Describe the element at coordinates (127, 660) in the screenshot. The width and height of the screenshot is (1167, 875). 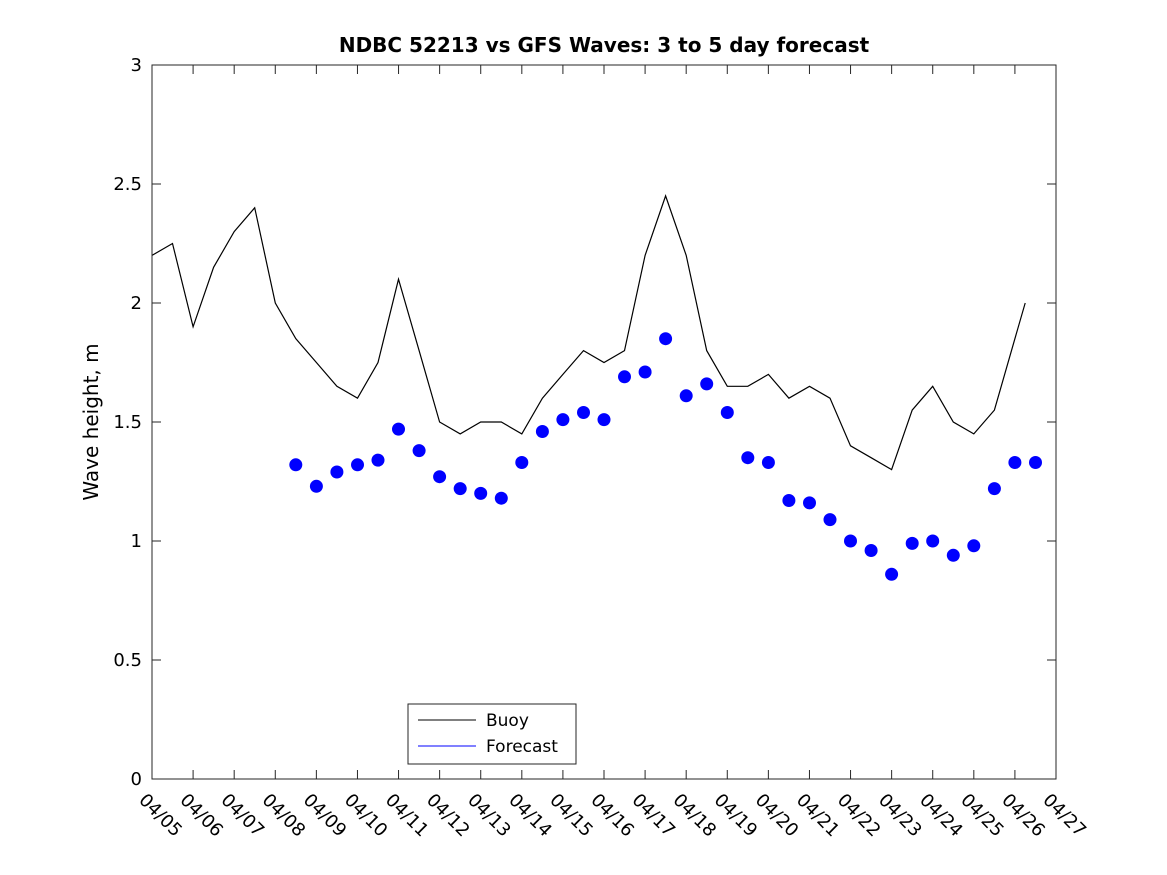
I see `y-tick-label: 0.5` at that location.